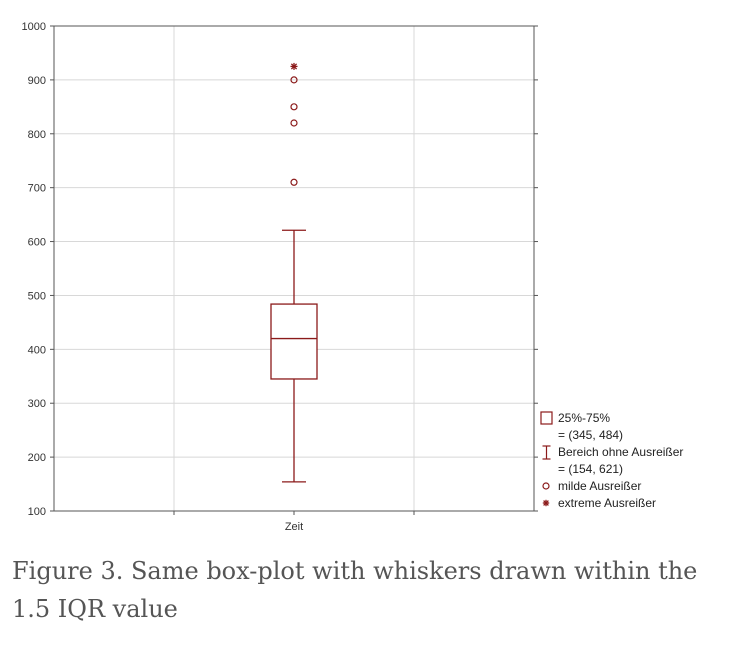 The width and height of the screenshot is (730, 654). I want to click on x-category-label: Zeit, so click(294, 527).